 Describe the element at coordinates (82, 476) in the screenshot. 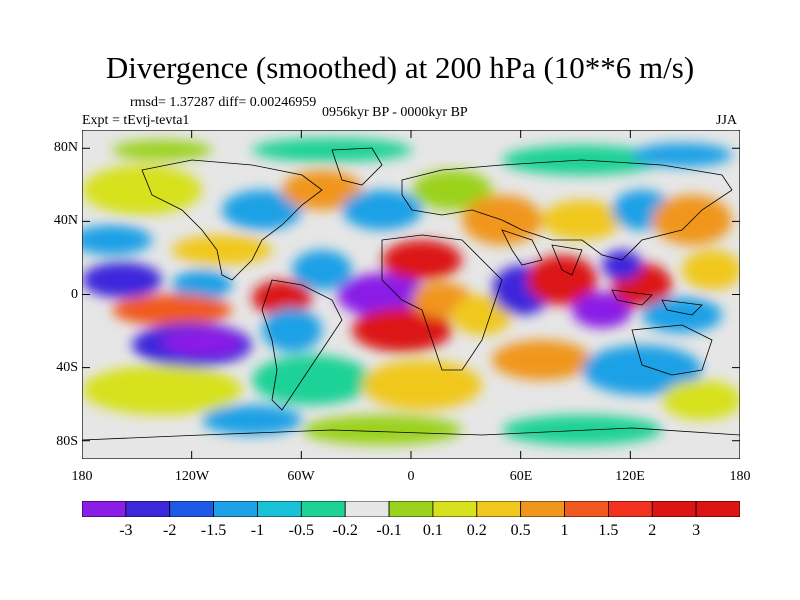

I see `lon-label-180w: 180` at that location.